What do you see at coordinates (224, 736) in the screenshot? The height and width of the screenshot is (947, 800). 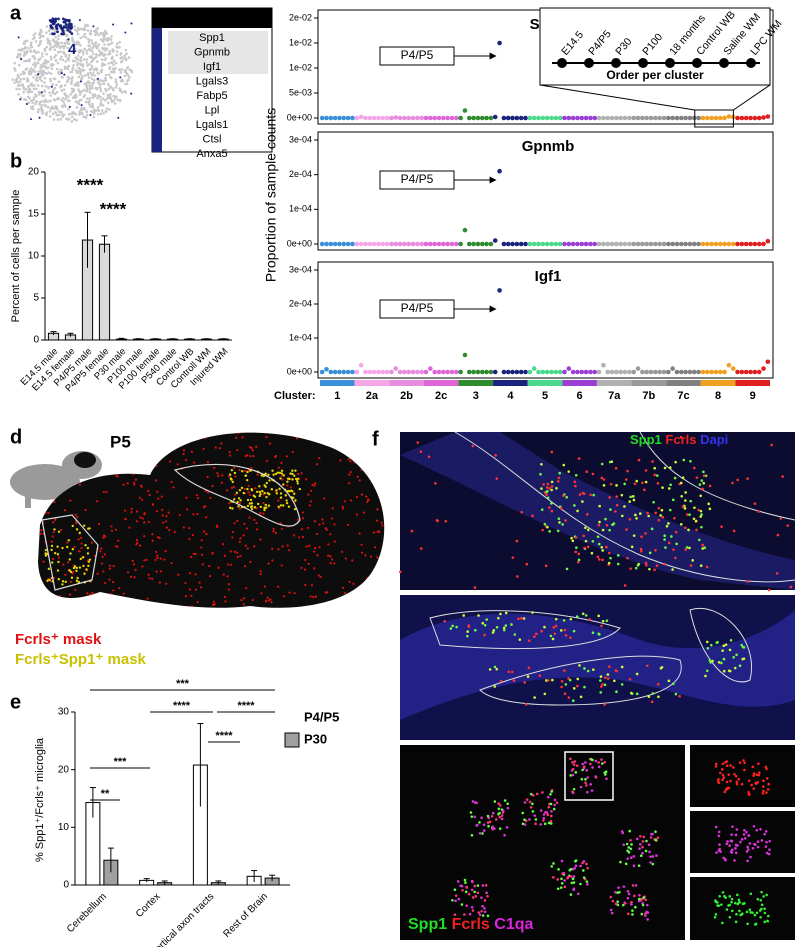 I see `significance: ****` at bounding box center [224, 736].